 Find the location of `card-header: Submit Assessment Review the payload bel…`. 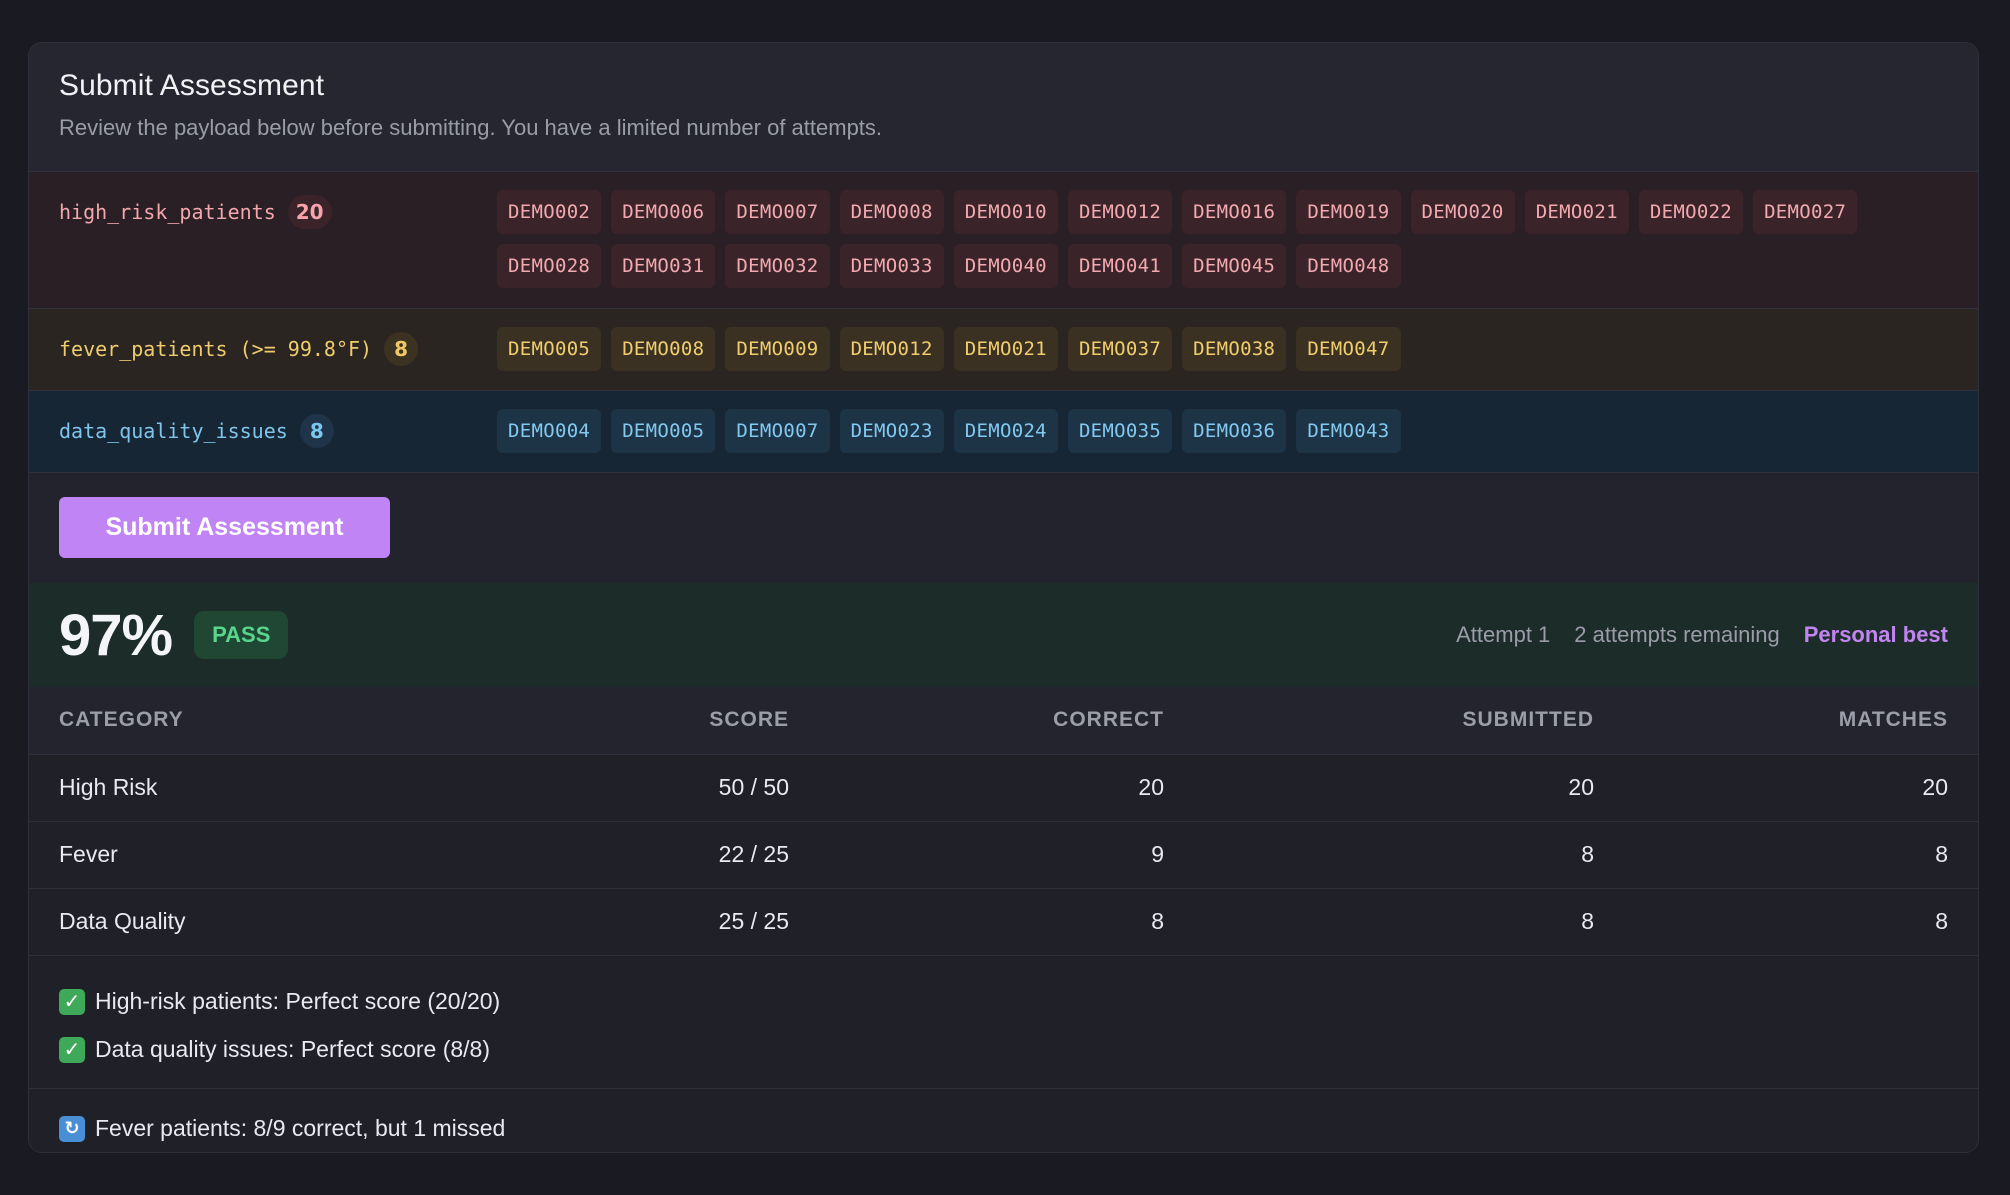

card-header: Submit Assessment Review the payload bel… is located at coordinates (1003, 107).